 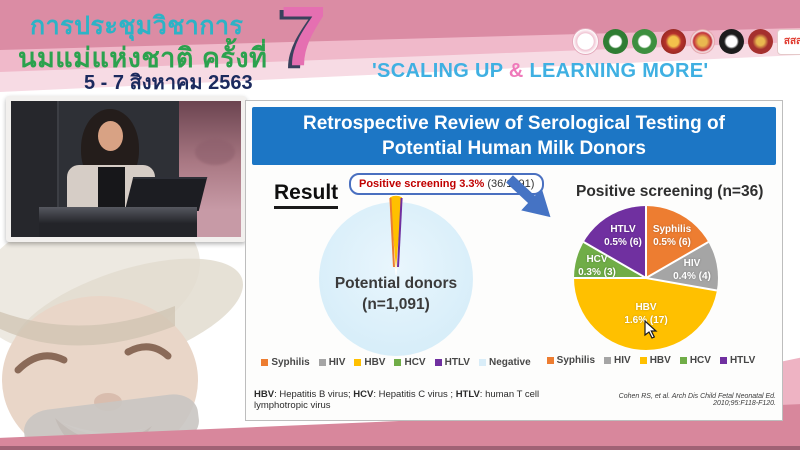 I want to click on slice-label-hbv: HBV 1.6% (17), so click(x=646, y=314).